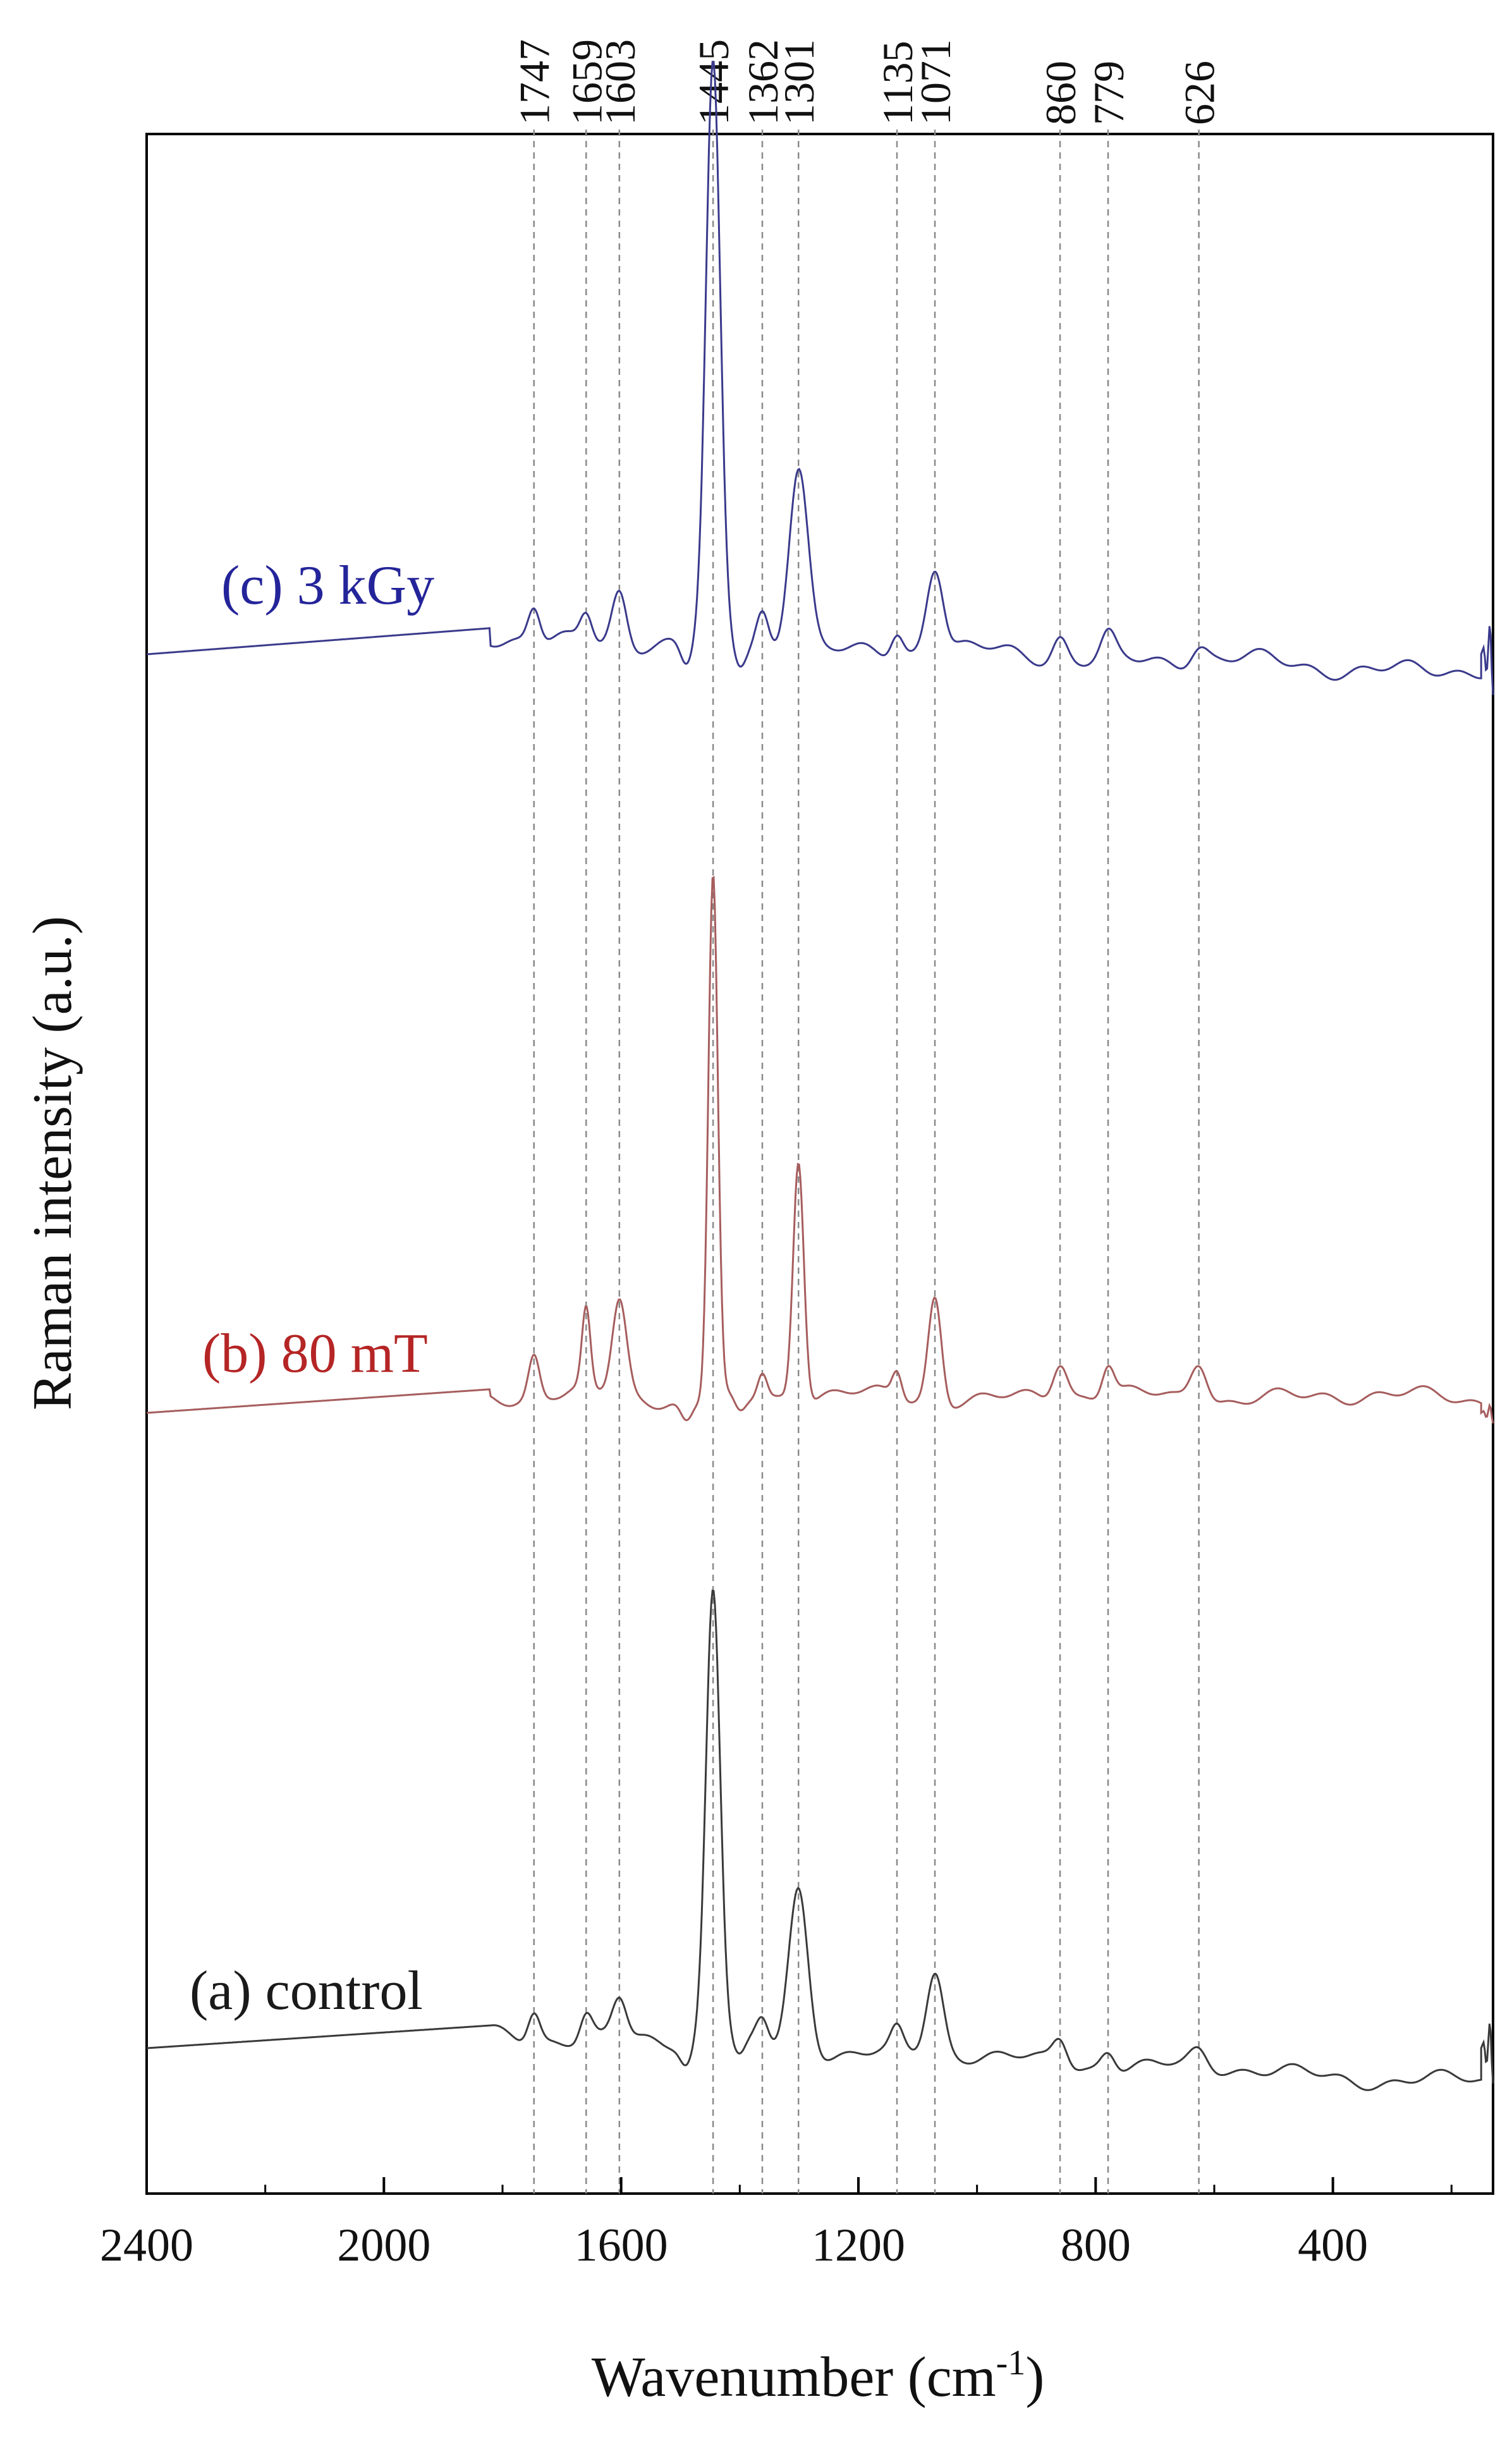  I want to click on series-label-b-80-mt: (b) 80 mT, so click(315, 1353).